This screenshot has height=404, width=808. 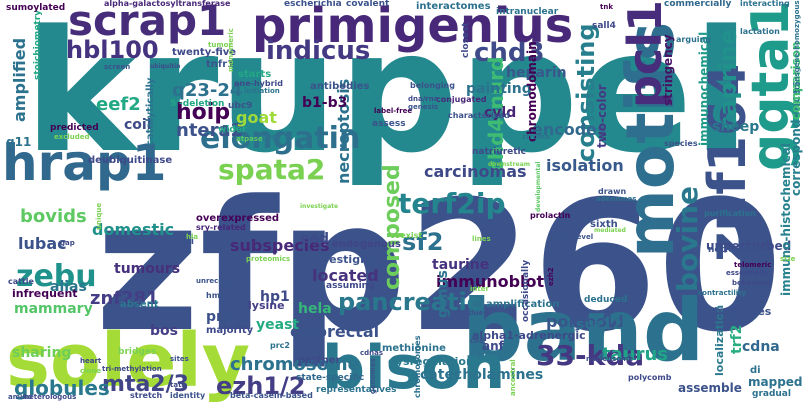 What do you see at coordinates (538, 186) in the screenshot?
I see `word-developmental: developmental` at bounding box center [538, 186].